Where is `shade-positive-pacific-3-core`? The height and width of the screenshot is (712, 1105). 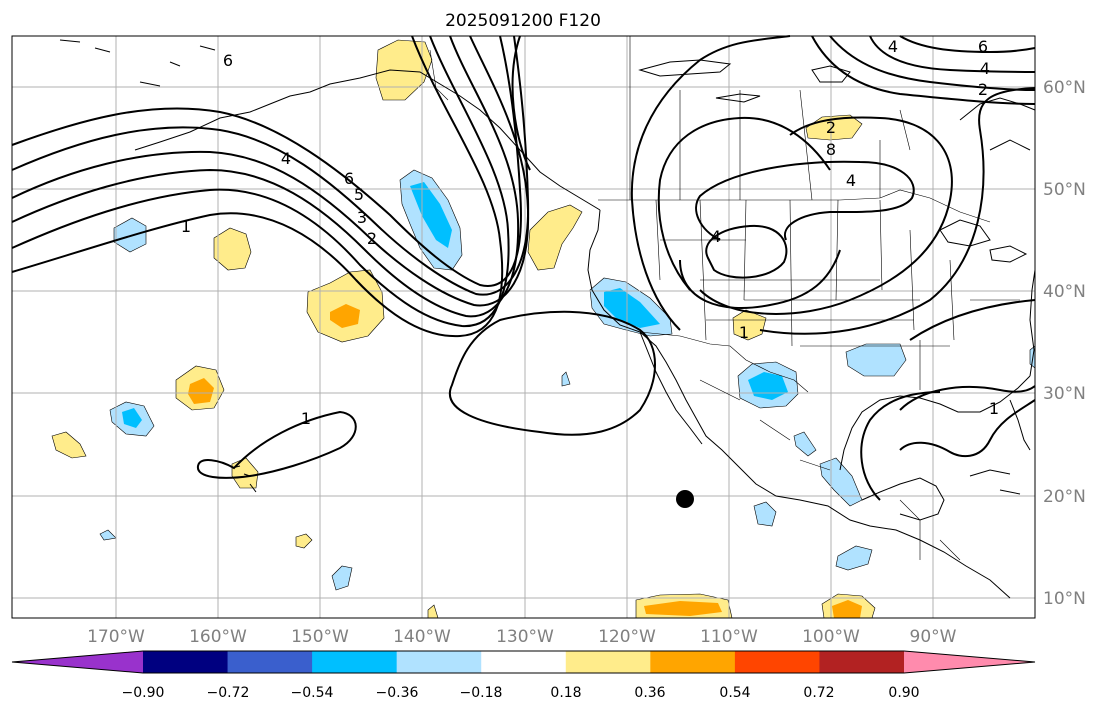 shade-positive-pacific-3-core is located at coordinates (201, 391).